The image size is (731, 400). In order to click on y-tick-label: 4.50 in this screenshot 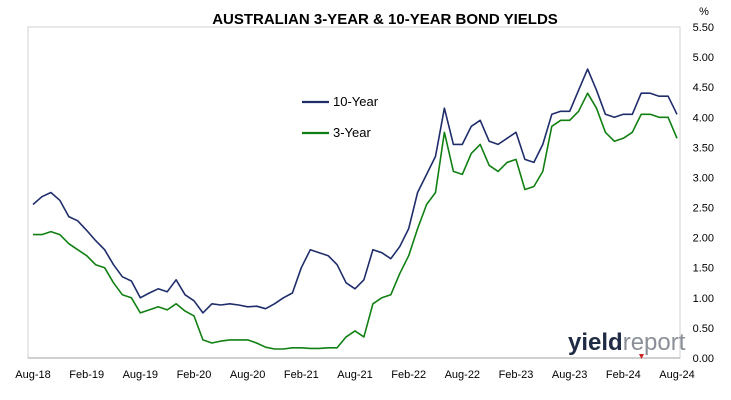, I will do `click(703, 88)`.